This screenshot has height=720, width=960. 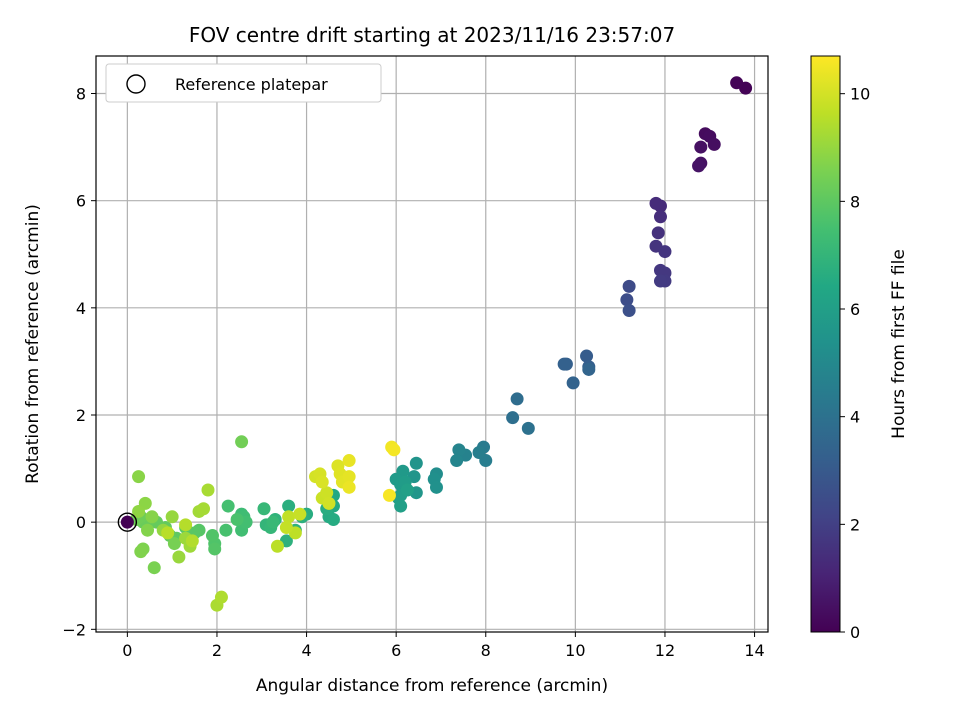 What do you see at coordinates (575, 650) in the screenshot?
I see `x-tick-label: 10` at bounding box center [575, 650].